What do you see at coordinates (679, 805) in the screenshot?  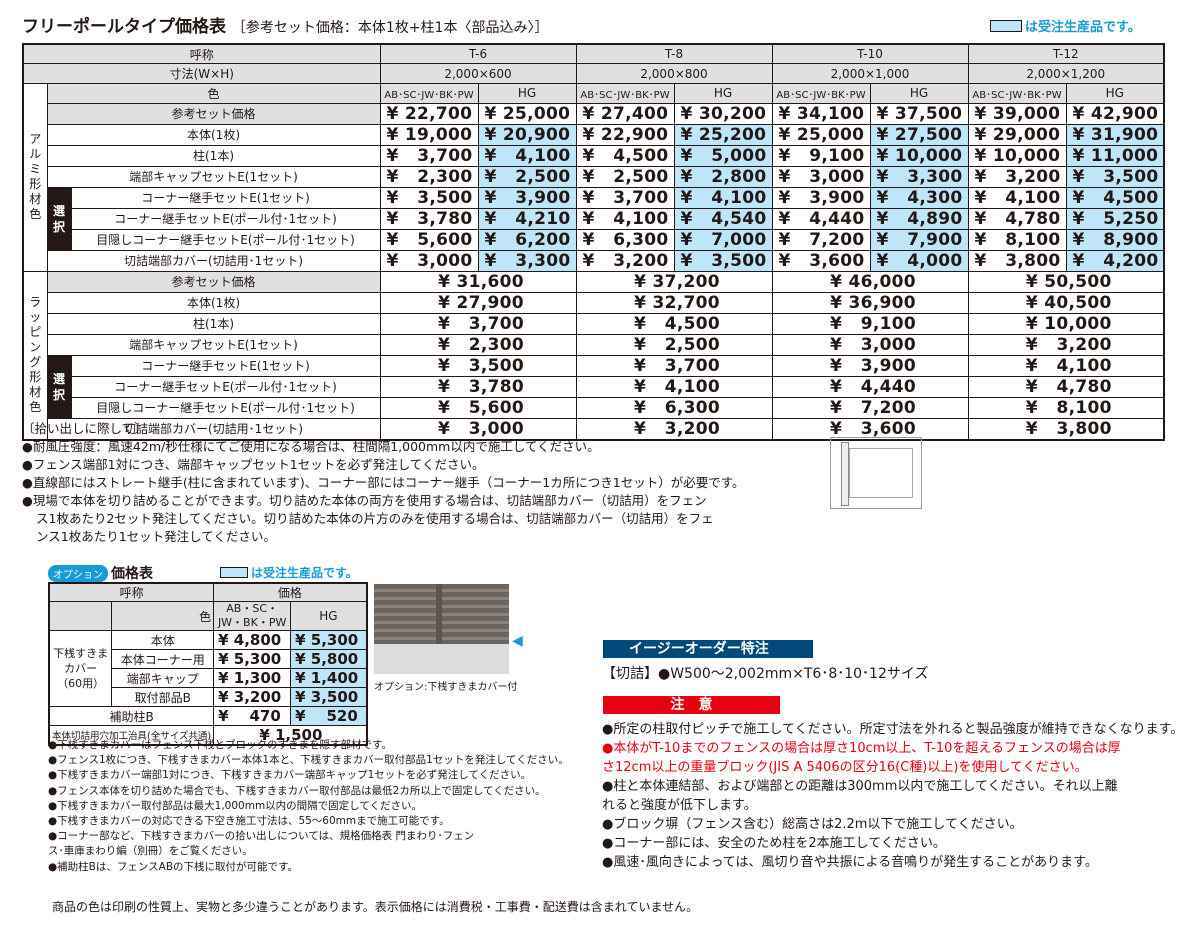 I see `note-item: れると強度が低下します。` at bounding box center [679, 805].